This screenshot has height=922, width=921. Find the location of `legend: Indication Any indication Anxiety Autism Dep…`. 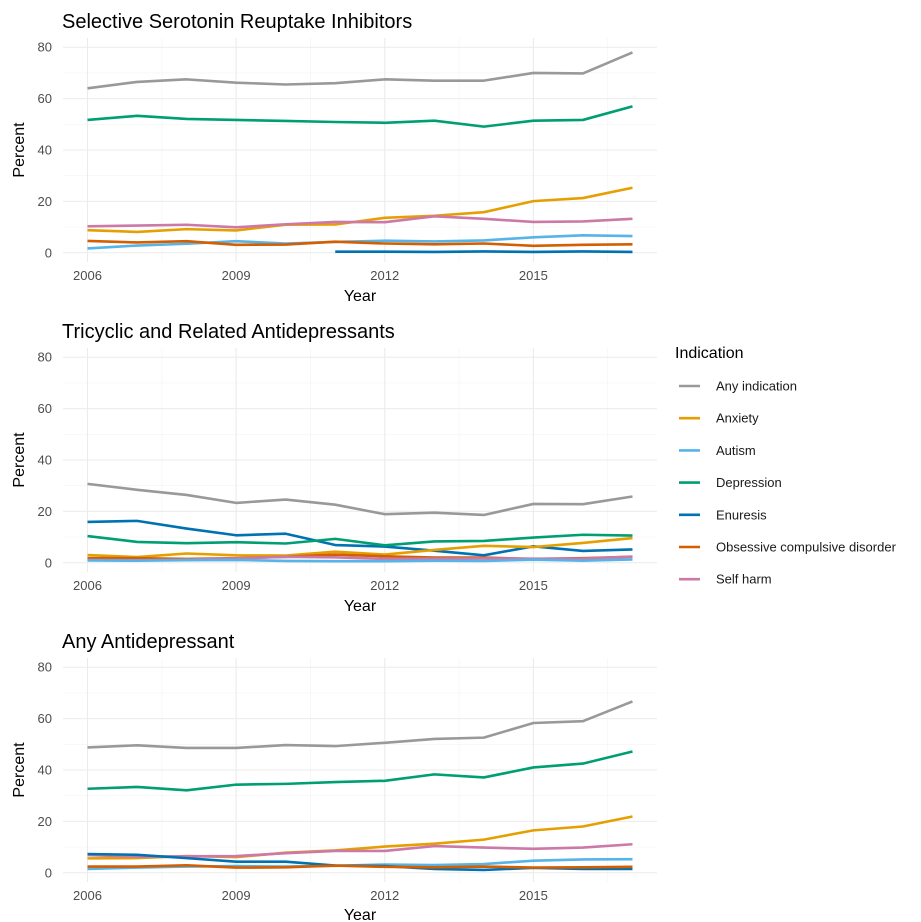

legend: Indication Any indication Anxiety Autism Dep… is located at coordinates (786, 466).